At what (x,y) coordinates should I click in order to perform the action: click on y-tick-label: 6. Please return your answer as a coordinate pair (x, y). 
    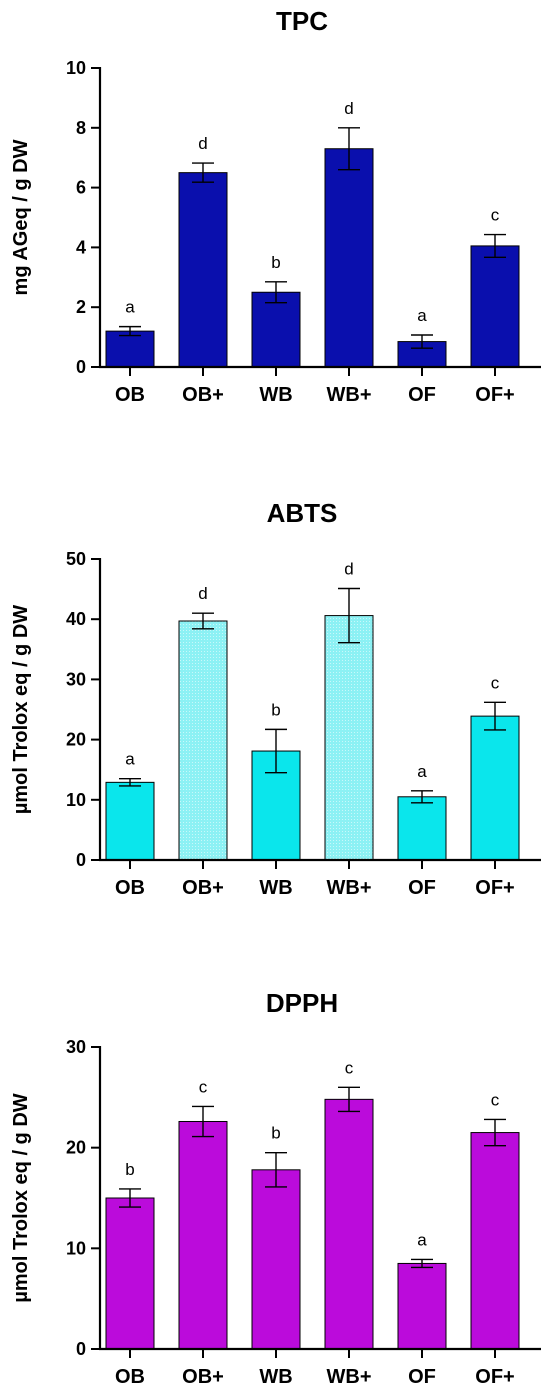
    Looking at the image, I should click on (81, 188).